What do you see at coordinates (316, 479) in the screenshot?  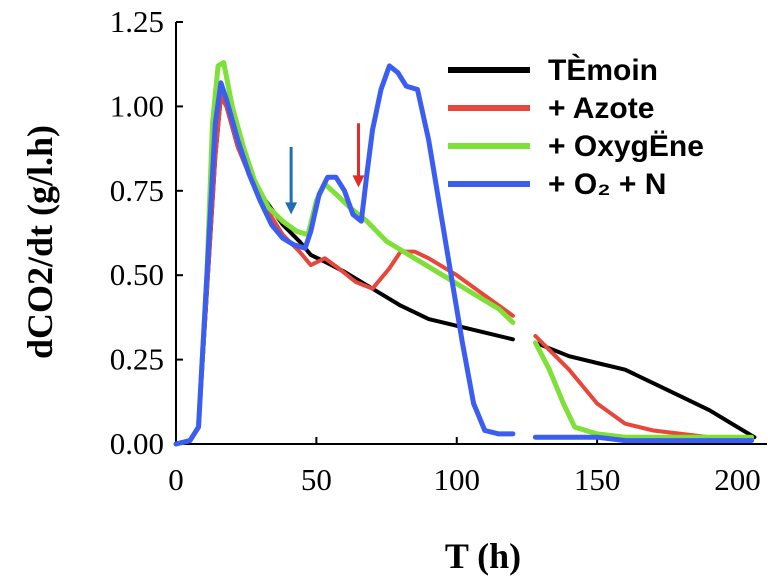 I see `x-tick-label: 50` at bounding box center [316, 479].